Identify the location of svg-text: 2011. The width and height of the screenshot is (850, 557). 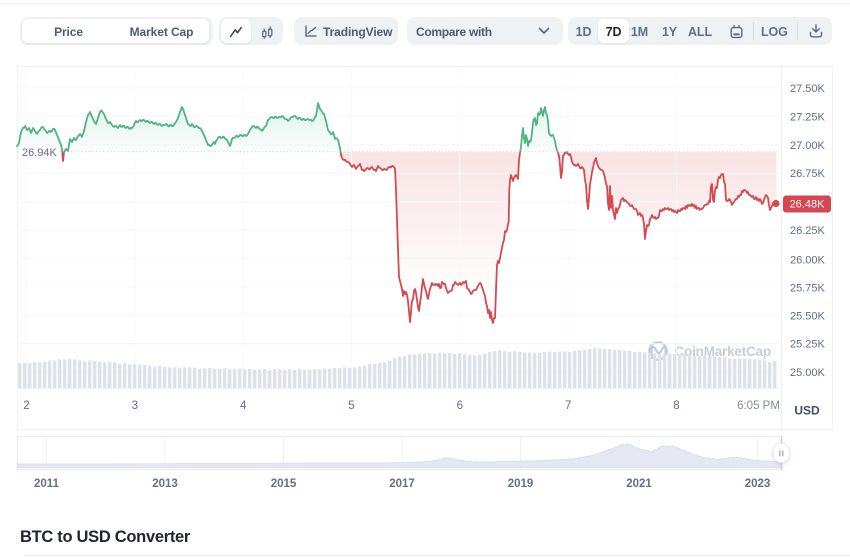
(47, 484).